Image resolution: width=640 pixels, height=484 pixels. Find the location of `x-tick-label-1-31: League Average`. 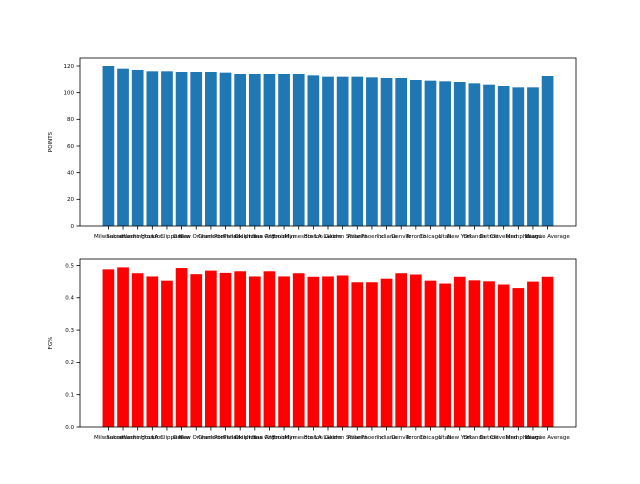

x-tick-label-1-31: League Average is located at coordinates (547, 237).